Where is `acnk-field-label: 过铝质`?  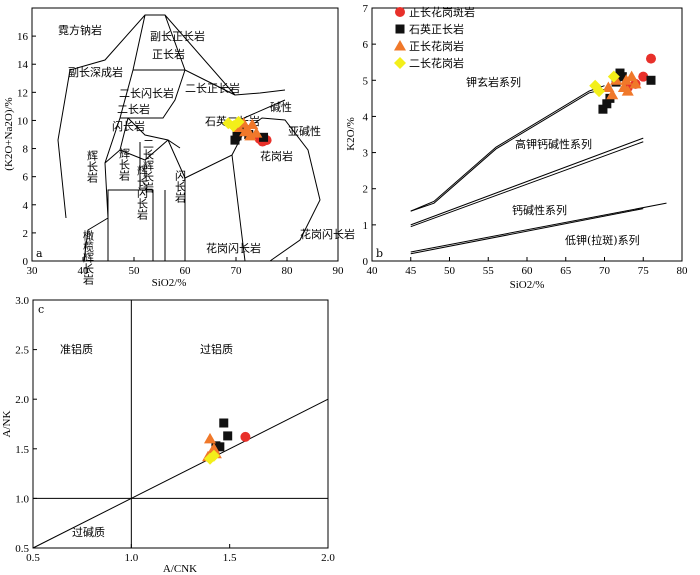
acnk-field-label: 过铝质 is located at coordinates (216, 349).